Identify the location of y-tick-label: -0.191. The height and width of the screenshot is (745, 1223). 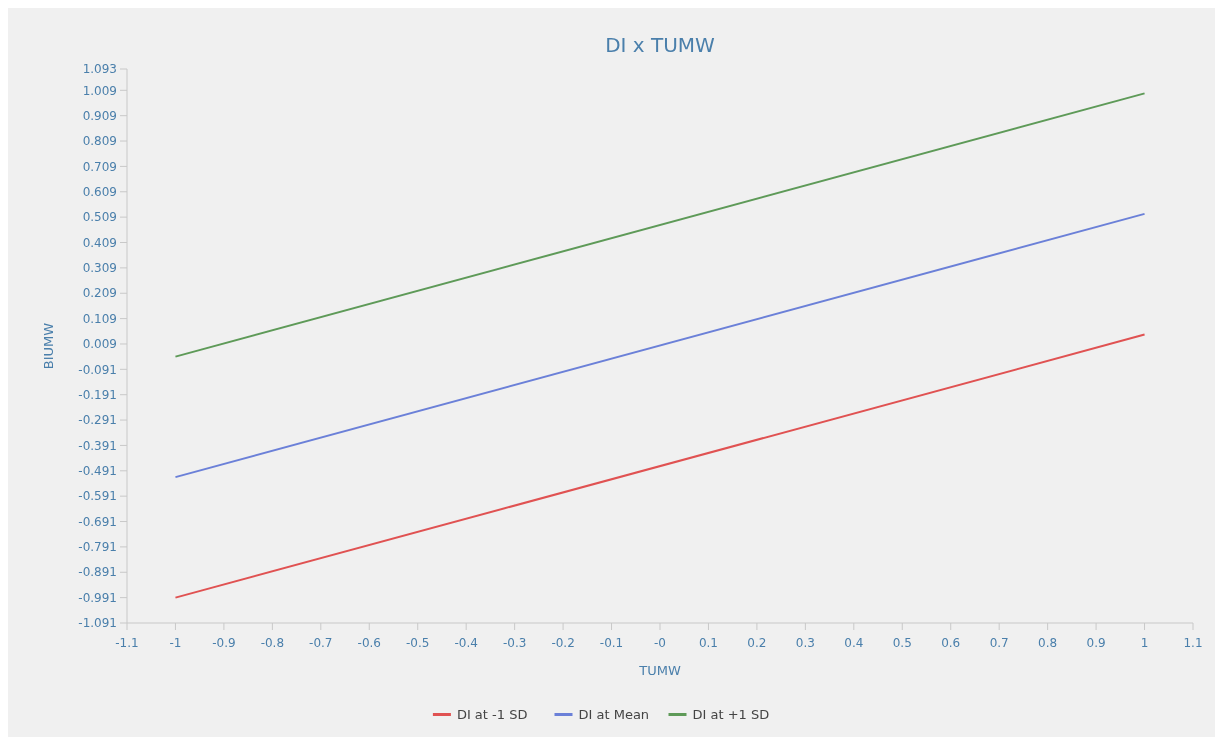
(97, 394).